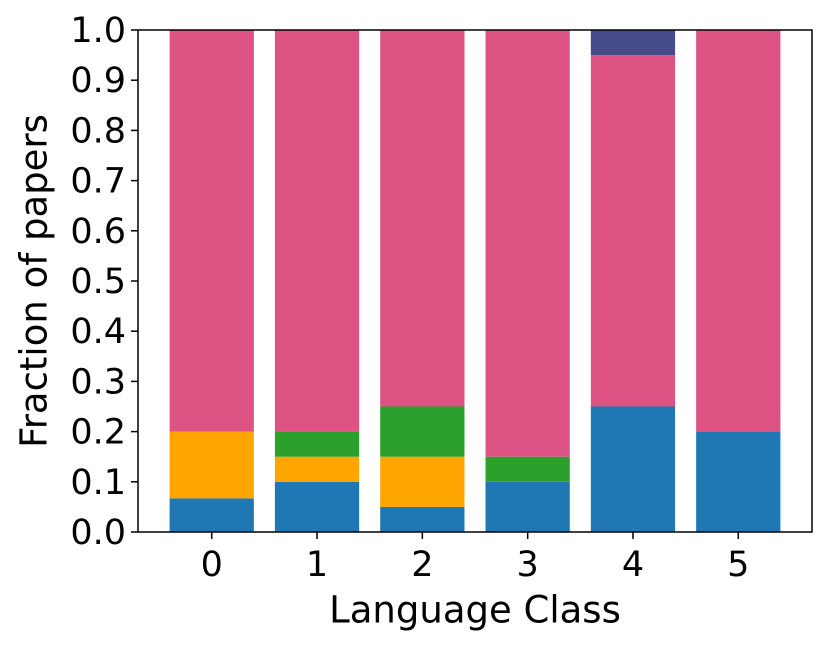  Describe the element at coordinates (98, 382) in the screenshot. I see `y-tick-label: 0.3` at that location.